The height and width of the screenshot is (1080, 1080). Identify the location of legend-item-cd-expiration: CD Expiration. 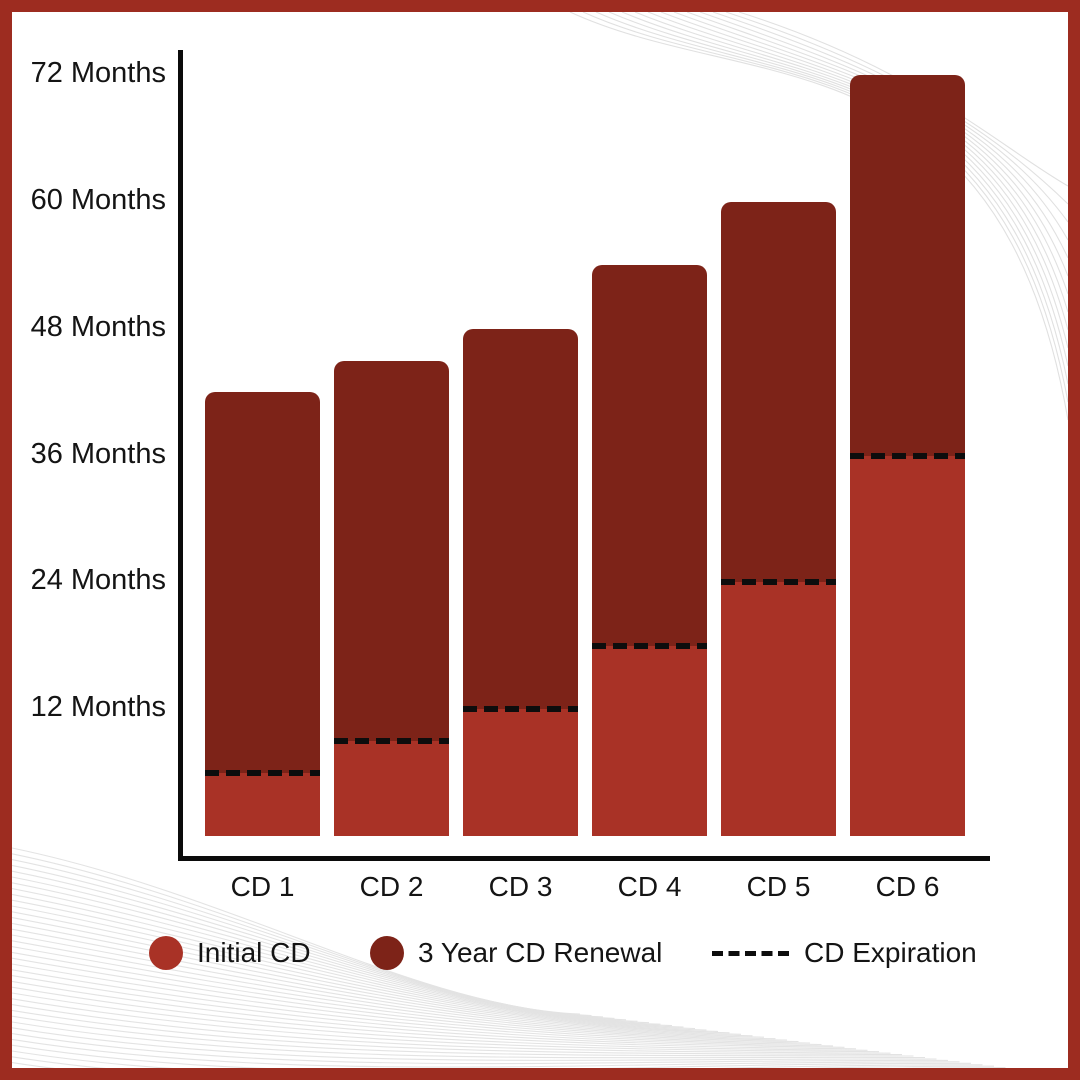
(844, 953).